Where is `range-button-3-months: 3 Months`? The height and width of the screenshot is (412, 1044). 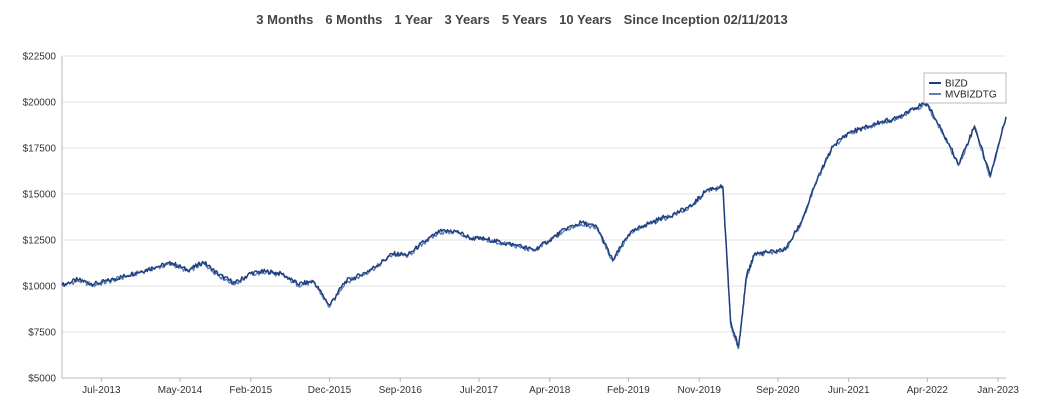 range-button-3-months: 3 Months is located at coordinates (285, 19).